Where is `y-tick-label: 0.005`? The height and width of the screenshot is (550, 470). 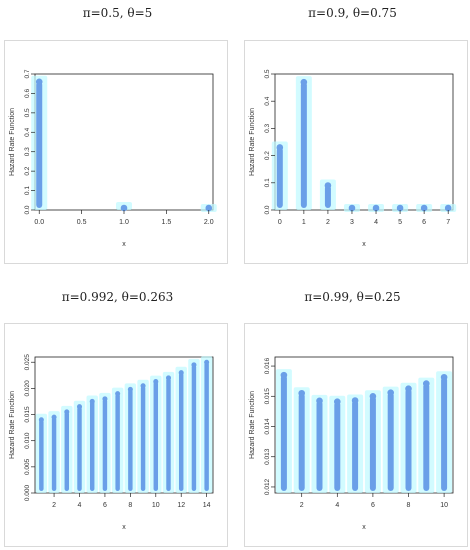
y-tick-label: 0.005 is located at coordinates (27, 466).